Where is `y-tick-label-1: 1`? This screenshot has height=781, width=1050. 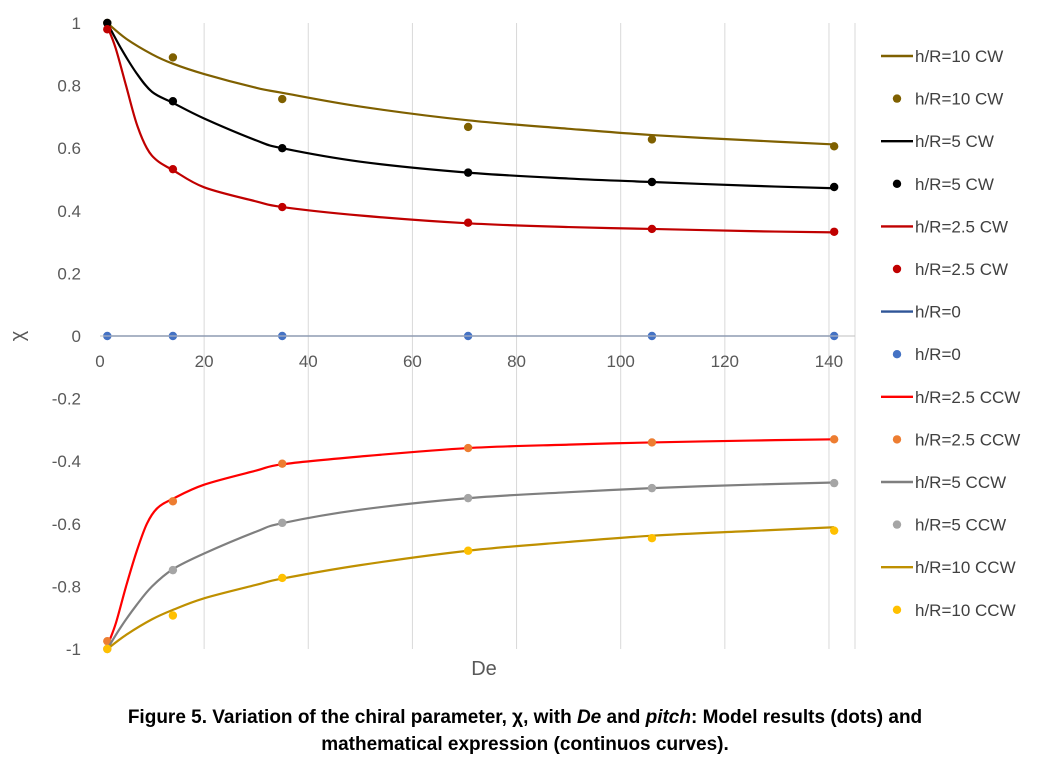
y-tick-label-1: 1 is located at coordinates (76, 23).